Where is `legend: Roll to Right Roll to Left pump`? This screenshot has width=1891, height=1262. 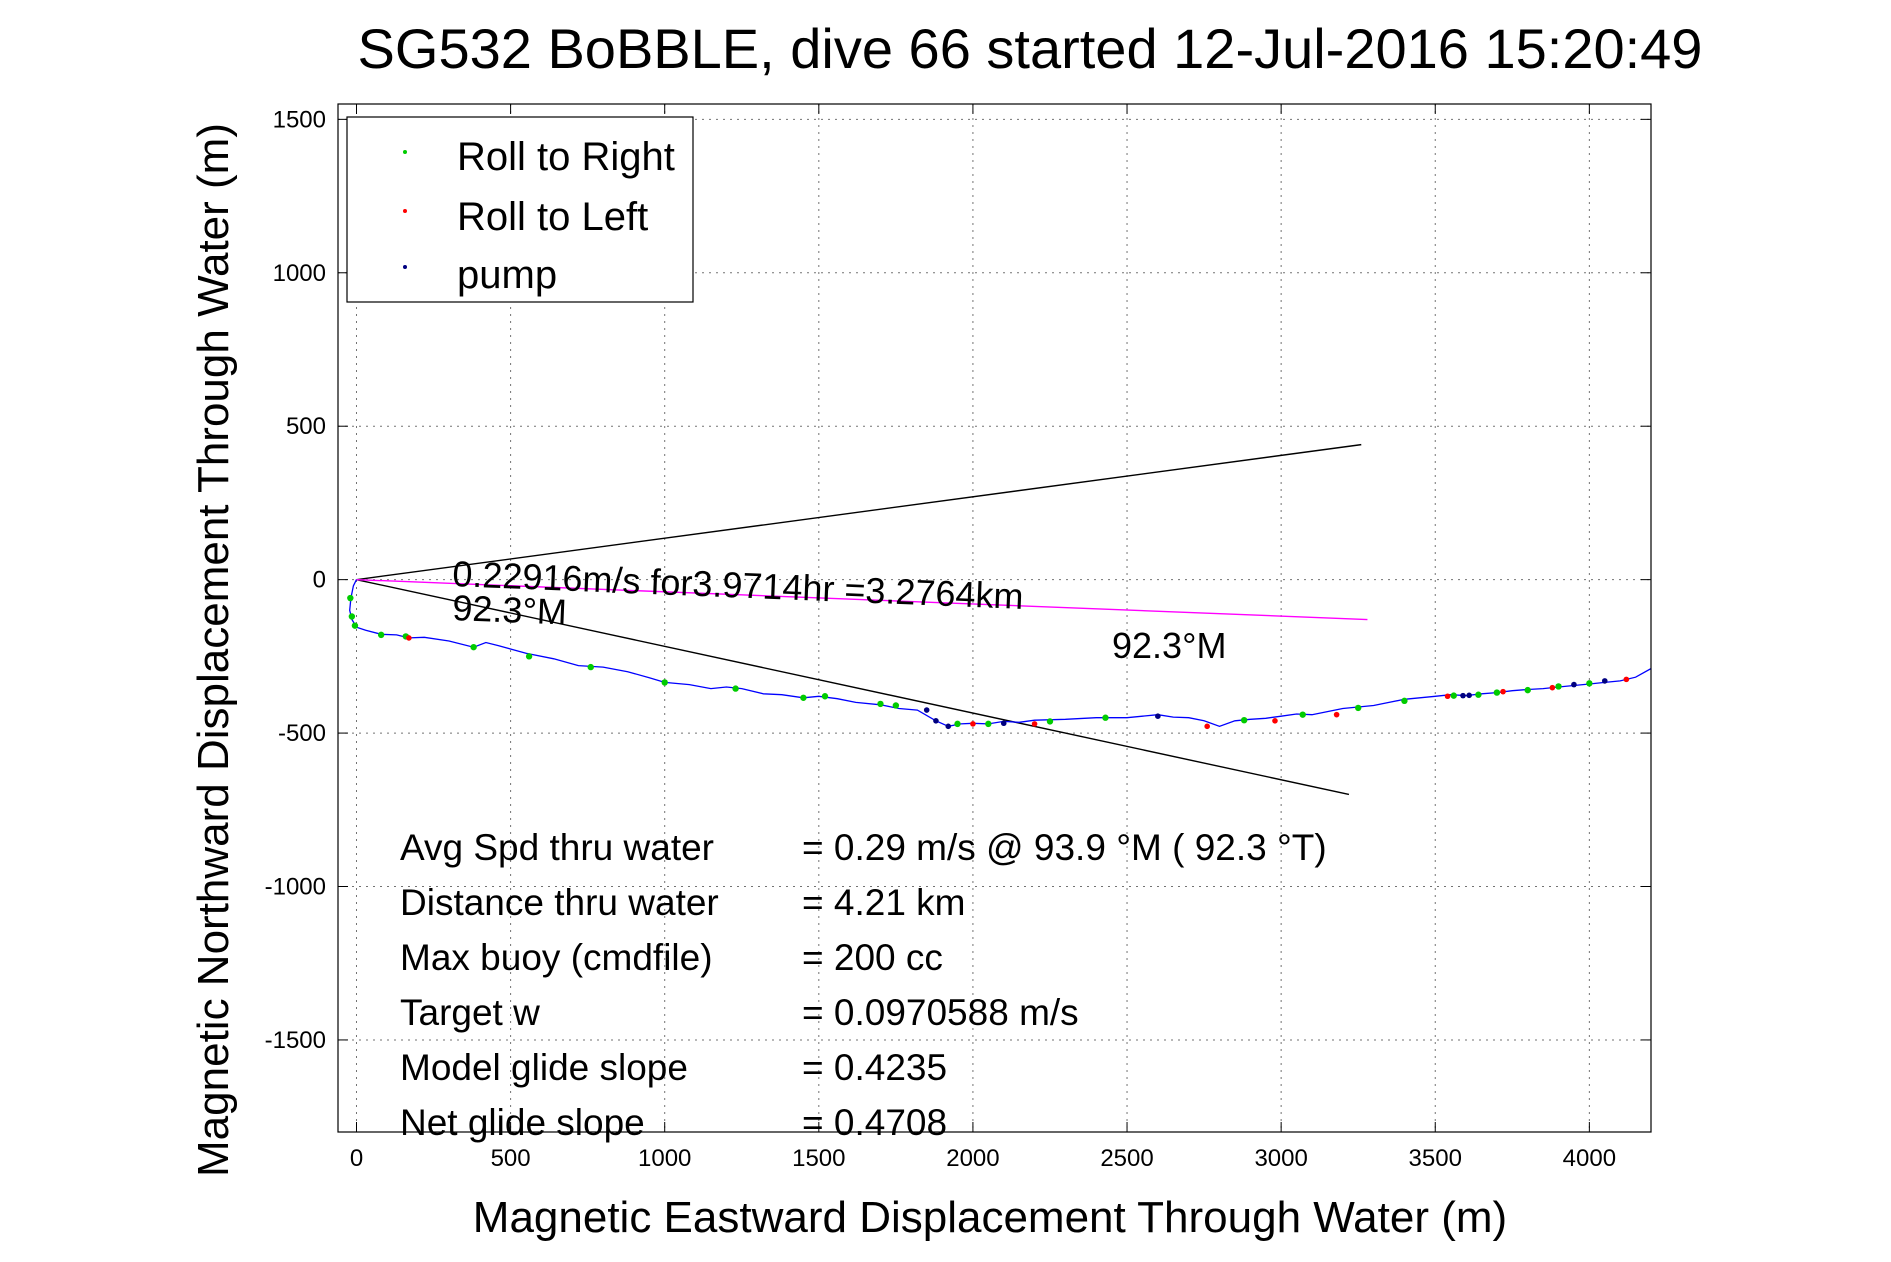
legend: Roll to Right Roll to Left pump is located at coordinates (520, 209).